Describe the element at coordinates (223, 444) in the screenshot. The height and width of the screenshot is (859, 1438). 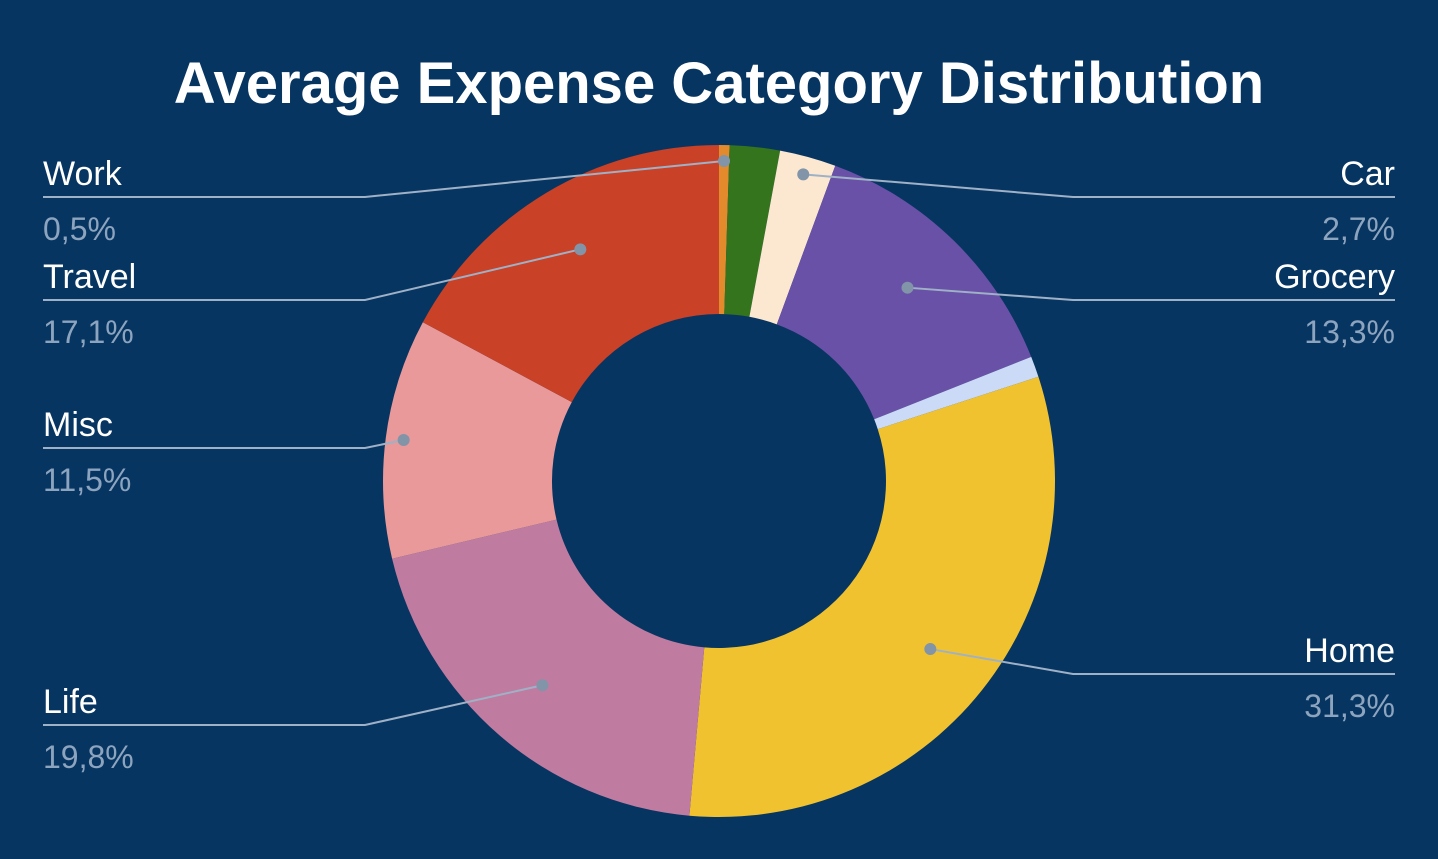
I see `leader-line-misc` at that location.